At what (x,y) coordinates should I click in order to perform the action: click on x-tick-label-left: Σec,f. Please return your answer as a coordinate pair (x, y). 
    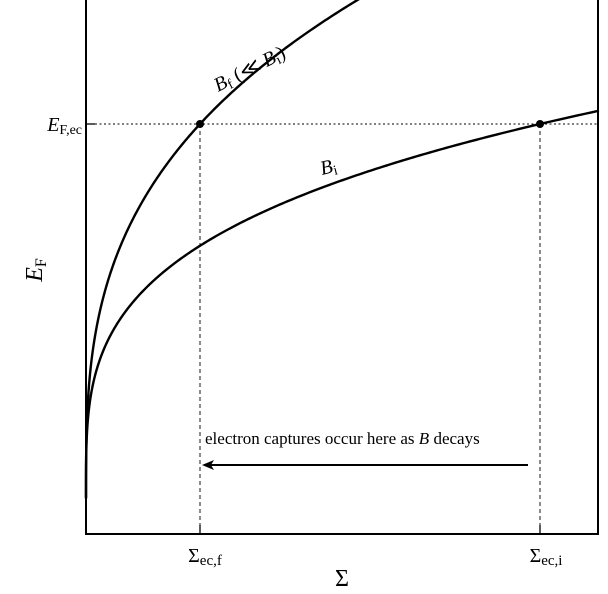
    Looking at the image, I should click on (205, 557).